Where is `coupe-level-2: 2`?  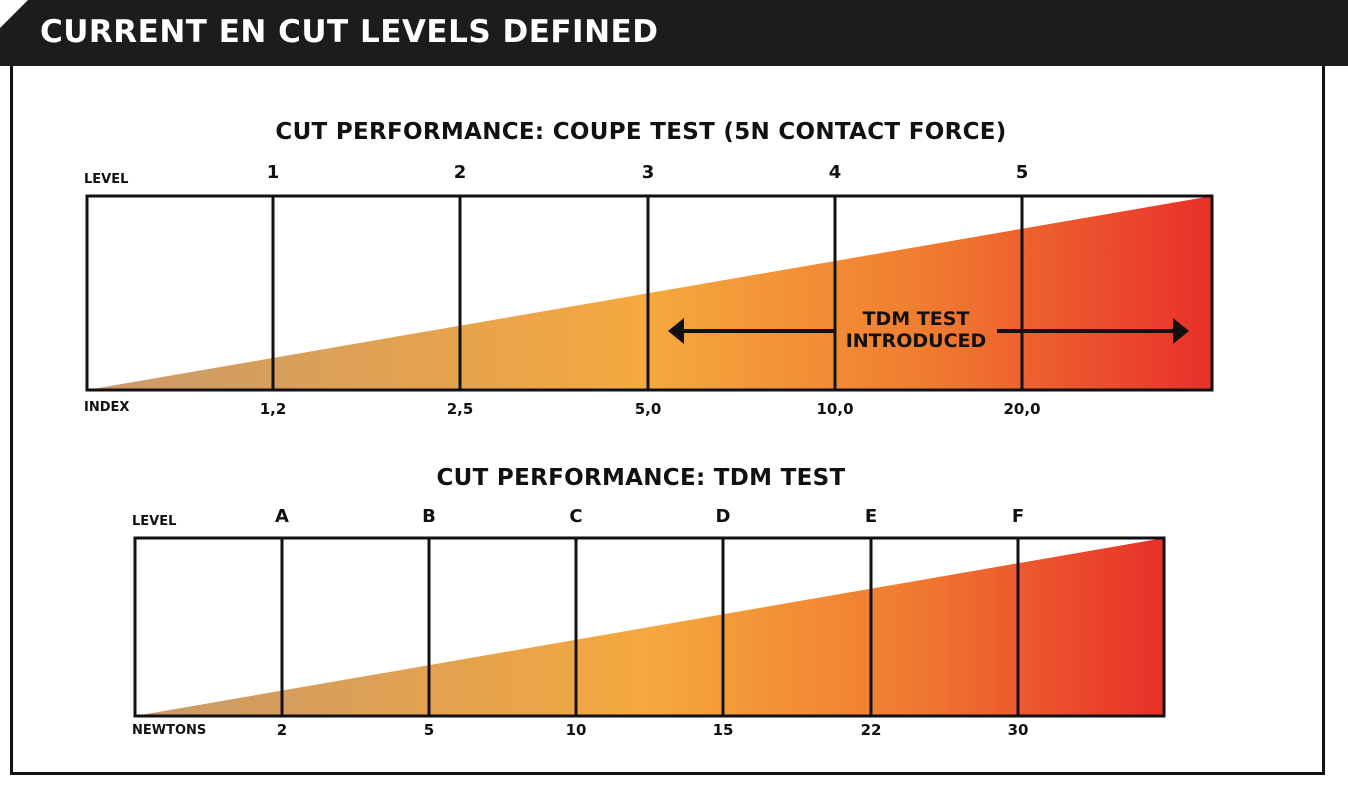
coupe-level-2: 2 is located at coordinates (460, 172).